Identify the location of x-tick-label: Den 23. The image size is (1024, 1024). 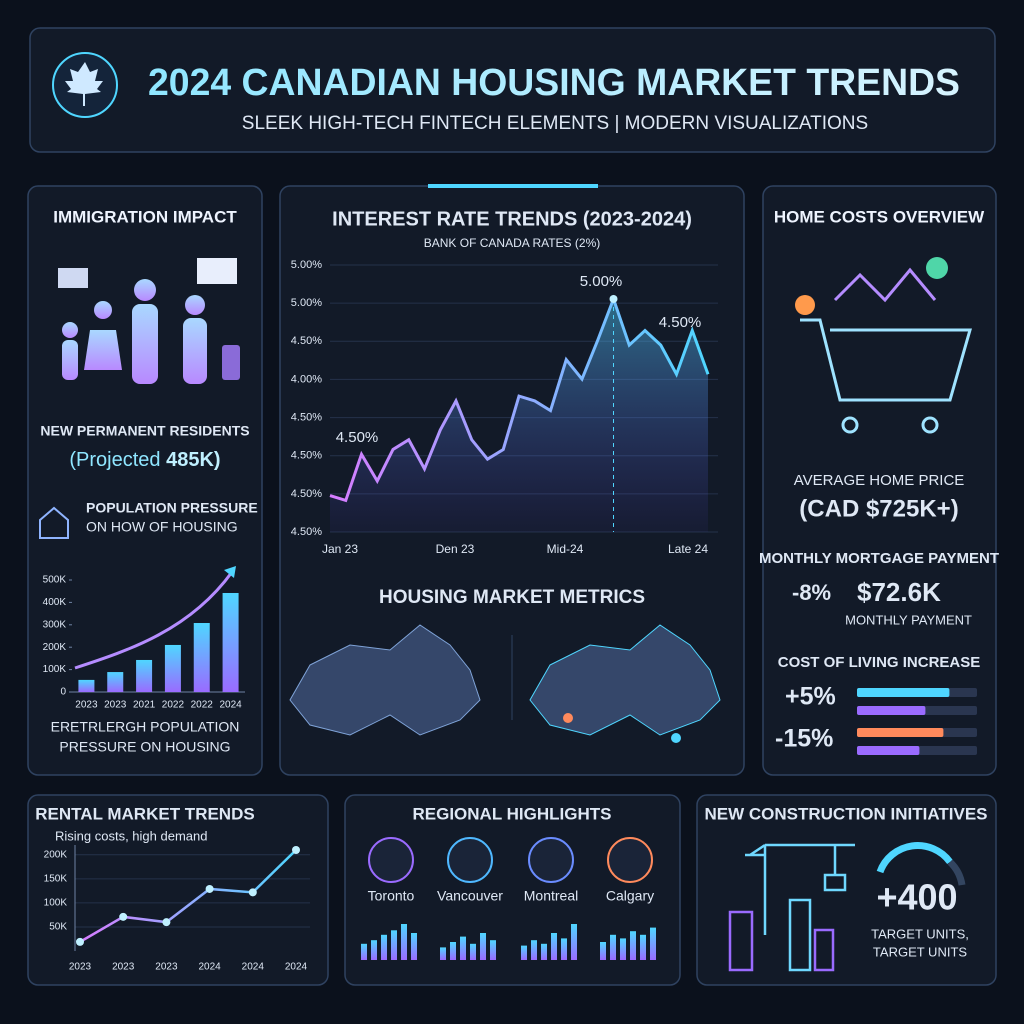
(455, 549).